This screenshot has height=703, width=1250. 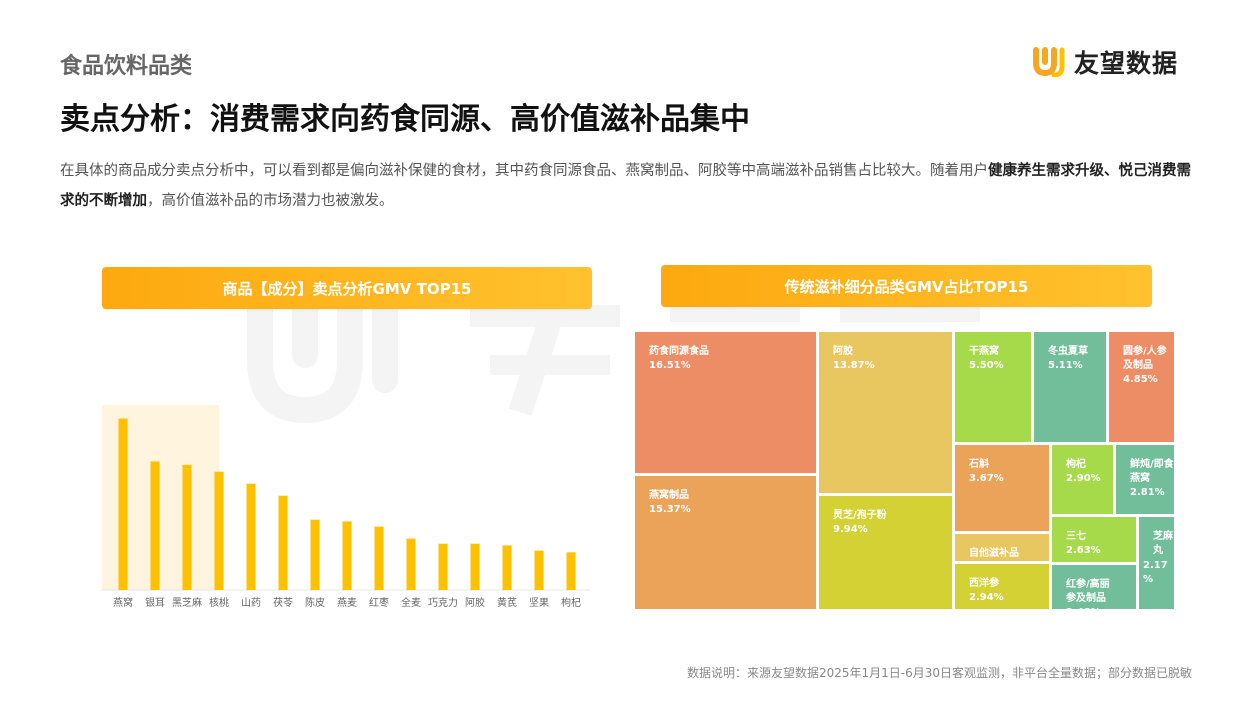 I want to click on logo-icon, so click(x=1049, y=62).